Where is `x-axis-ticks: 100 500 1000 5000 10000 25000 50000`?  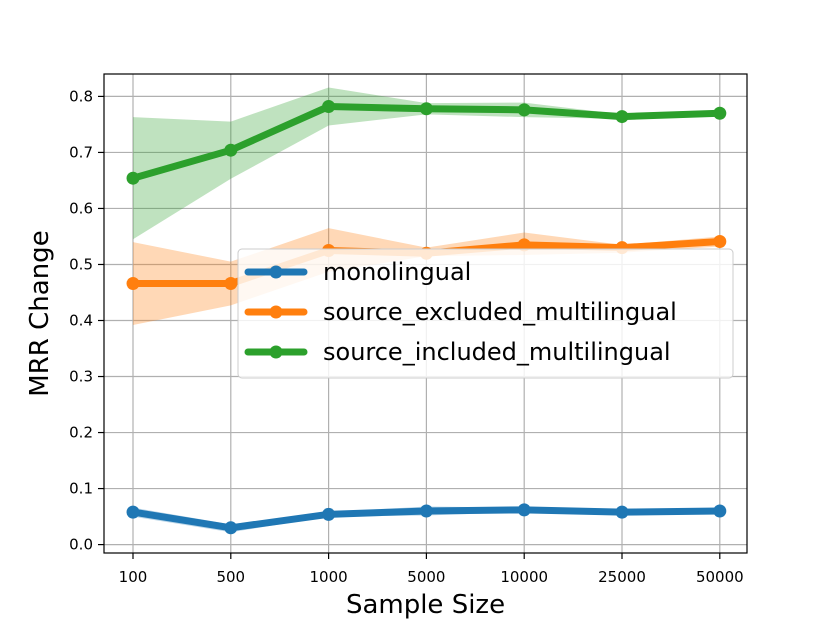 x-axis-ticks: 100 500 1000 5000 10000 25000 50000 is located at coordinates (431, 569).